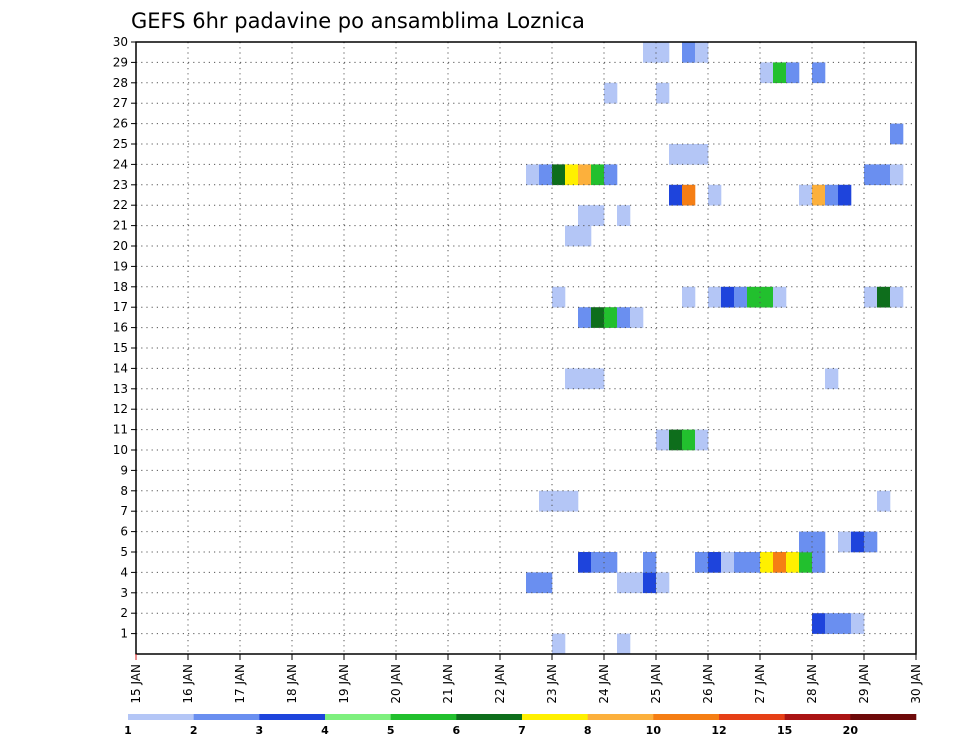  I want to click on y-tick-label: 26, so click(120, 124).